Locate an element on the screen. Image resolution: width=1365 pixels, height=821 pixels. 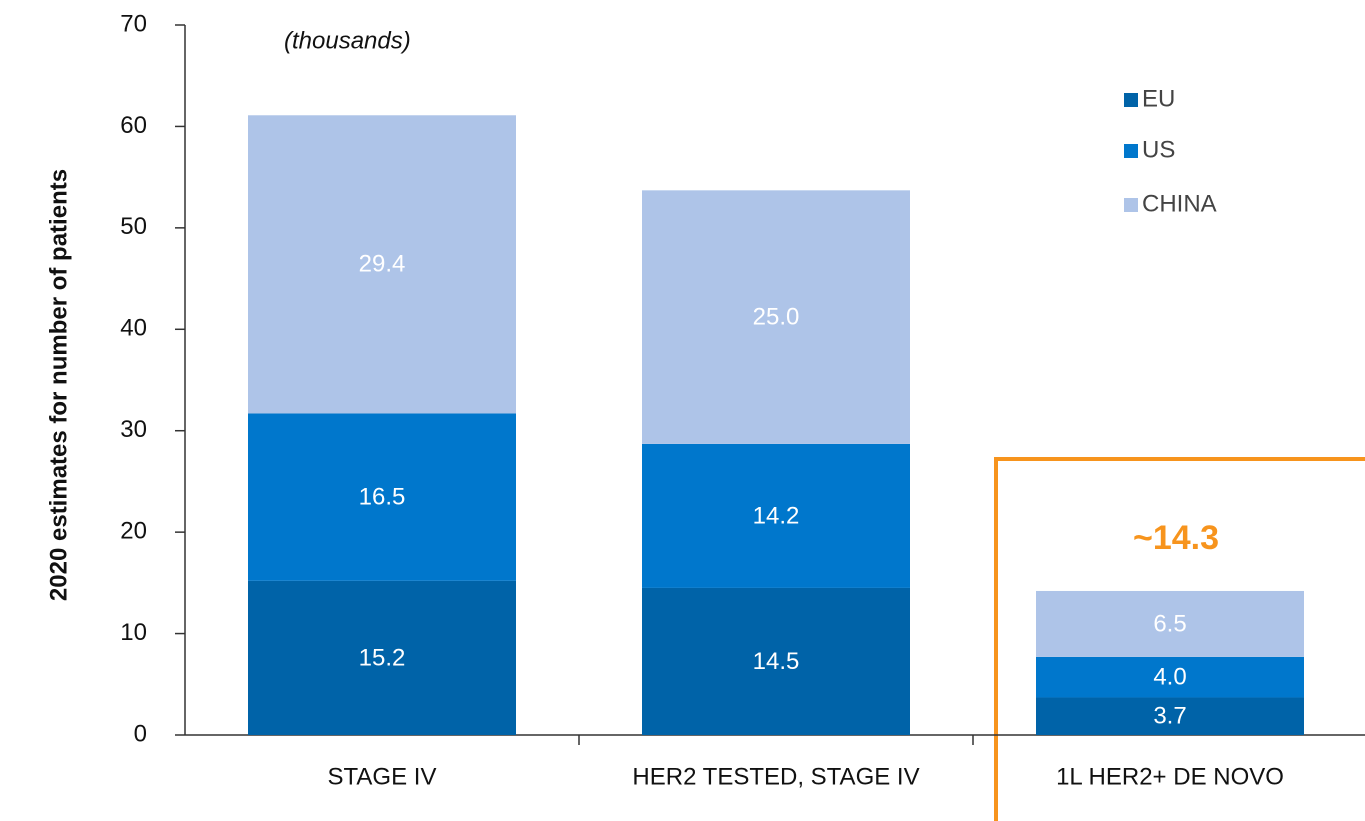
x-tick-label: HER2 TESTED, STAGE IV is located at coordinates (775, 776).